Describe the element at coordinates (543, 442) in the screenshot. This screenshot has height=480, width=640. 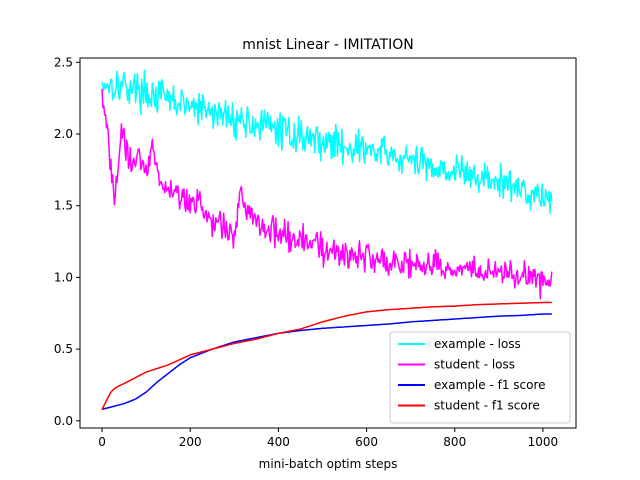
I see `x-tick-label: 1000` at that location.